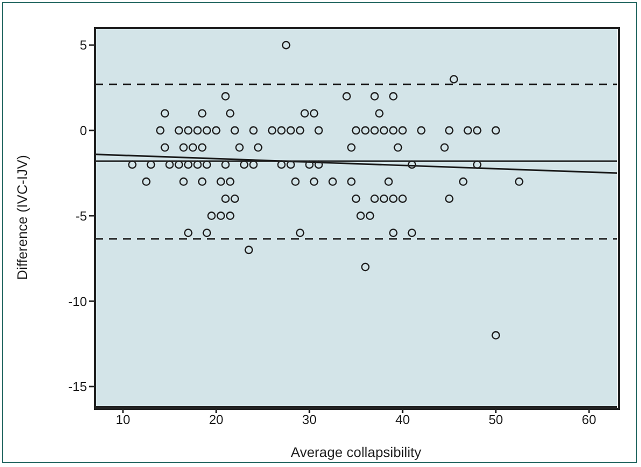  What do you see at coordinates (216, 420) in the screenshot?
I see `x-tick-label: 20` at bounding box center [216, 420].